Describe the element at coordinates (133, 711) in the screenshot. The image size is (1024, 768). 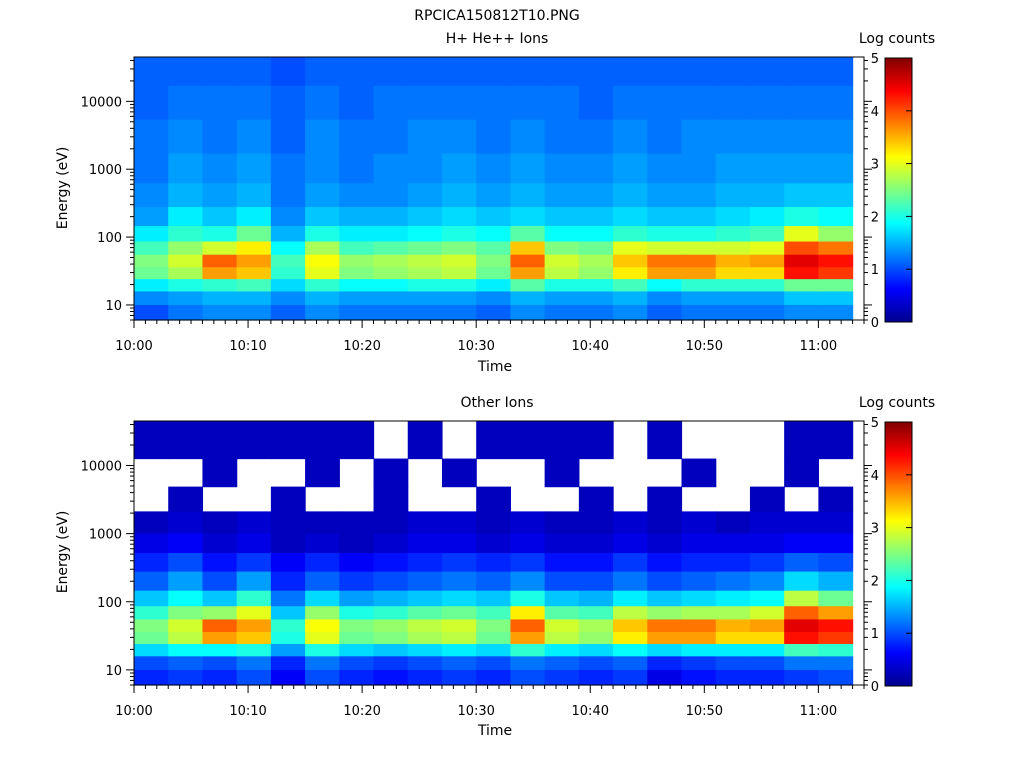
I see `x-tick-label: 10:00` at that location.